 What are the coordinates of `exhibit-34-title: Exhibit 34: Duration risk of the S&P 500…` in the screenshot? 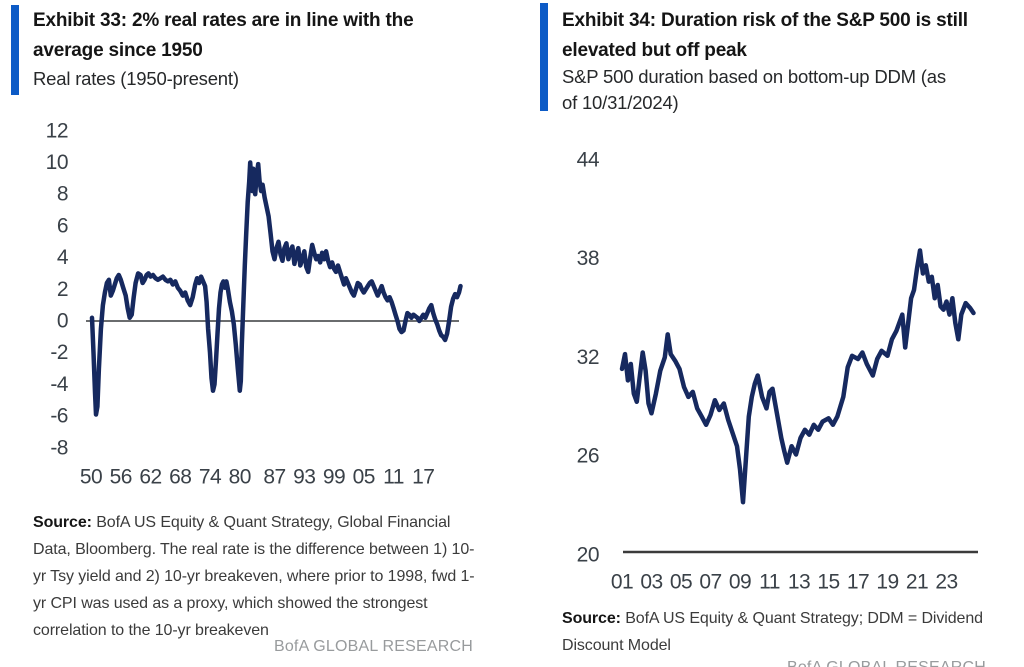 It's located at (765, 35).